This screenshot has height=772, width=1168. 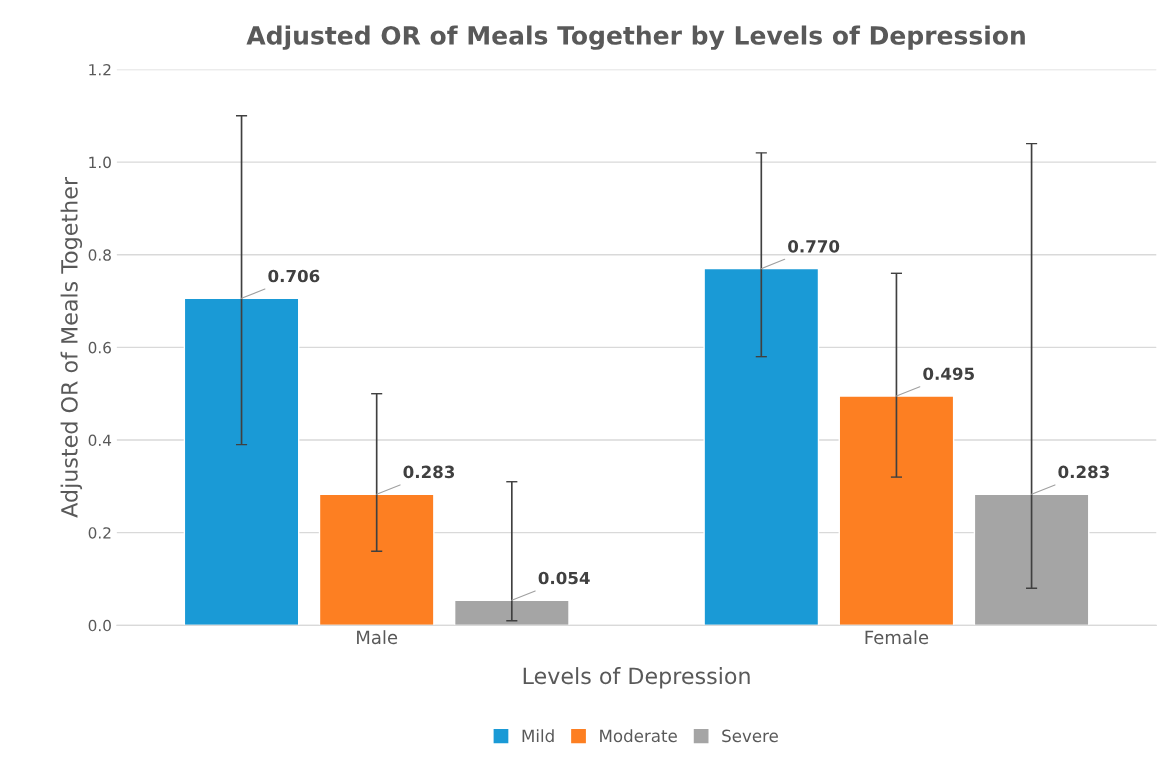 I want to click on y-tick-label: 0.8, so click(x=99, y=255).